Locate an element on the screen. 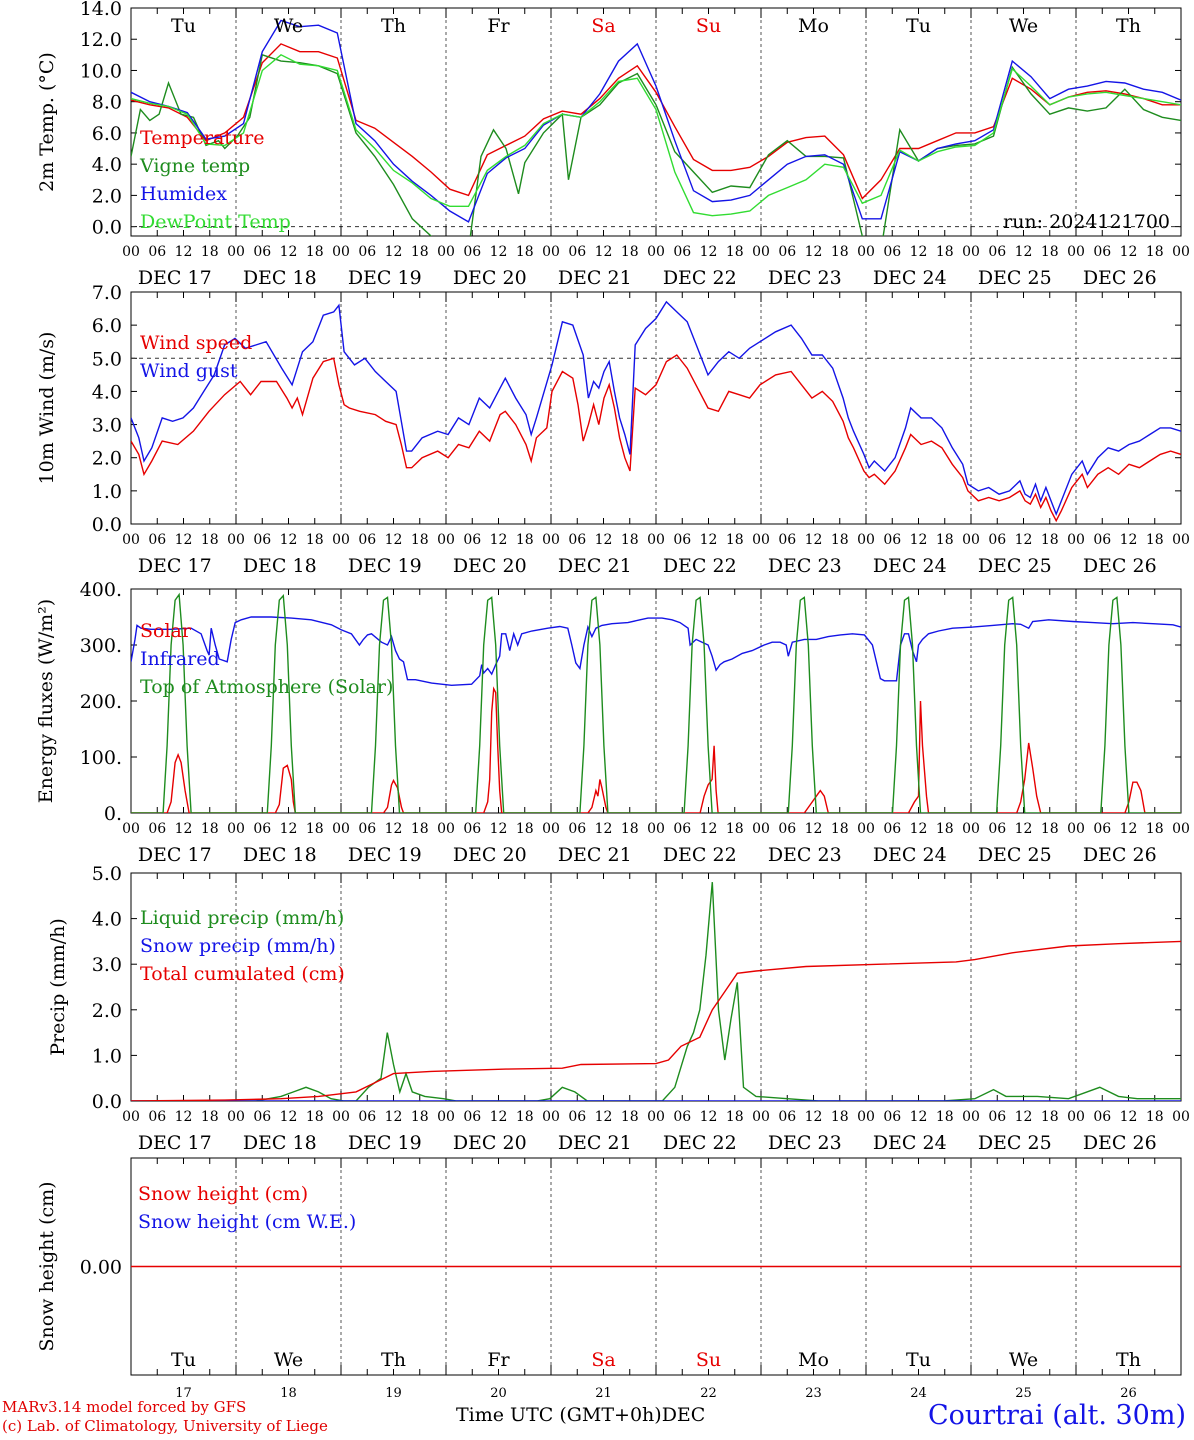 This screenshot has height=1440, width=1194. date-label: DEC 17 is located at coordinates (175, 855).